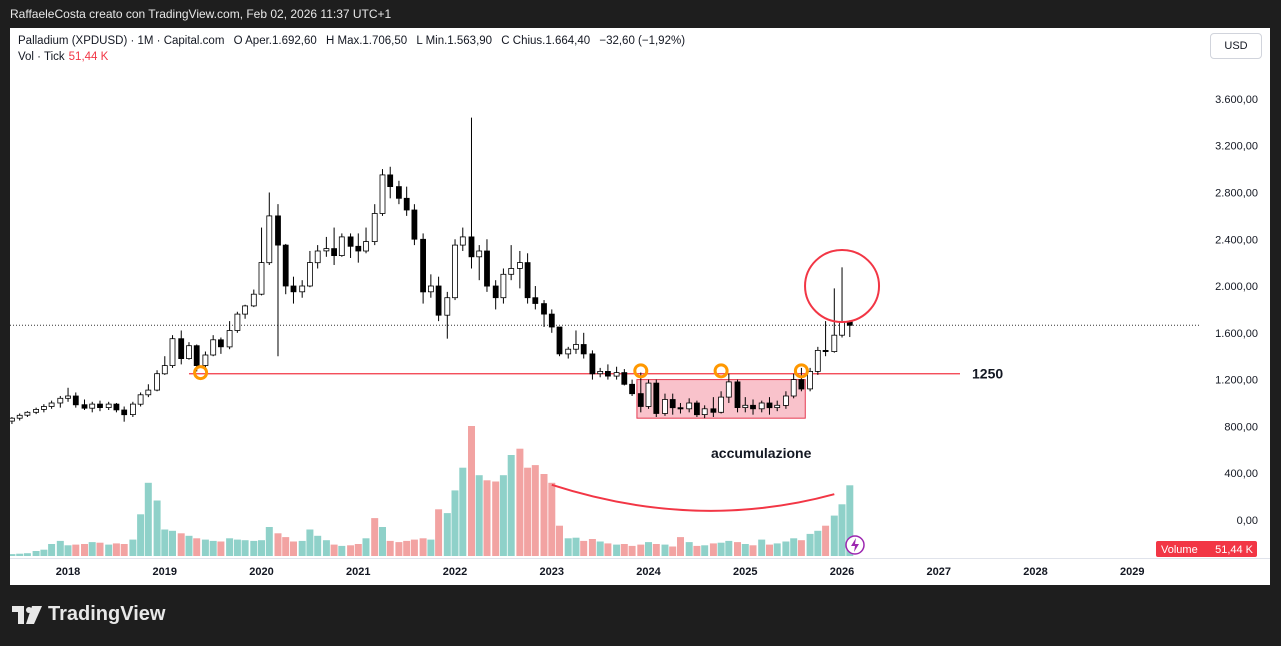  I want to click on legend-volume: Vol · Tick 51,44 K, so click(63, 57).